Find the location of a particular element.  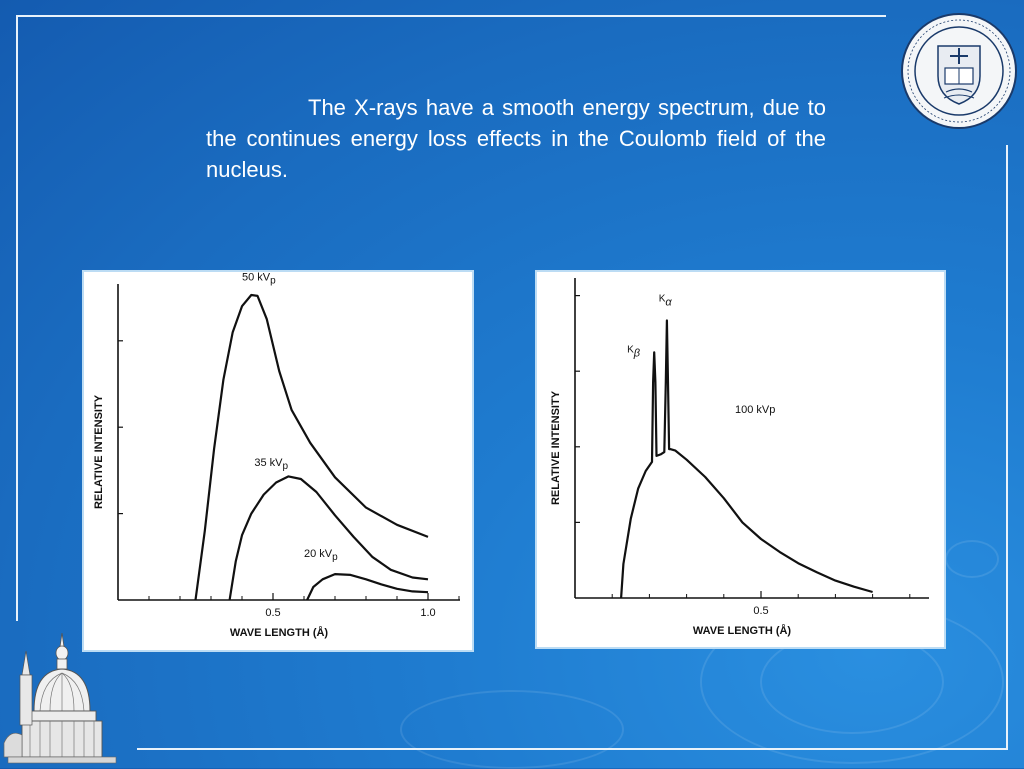

golden-dome-icon is located at coordinates (60, 698).